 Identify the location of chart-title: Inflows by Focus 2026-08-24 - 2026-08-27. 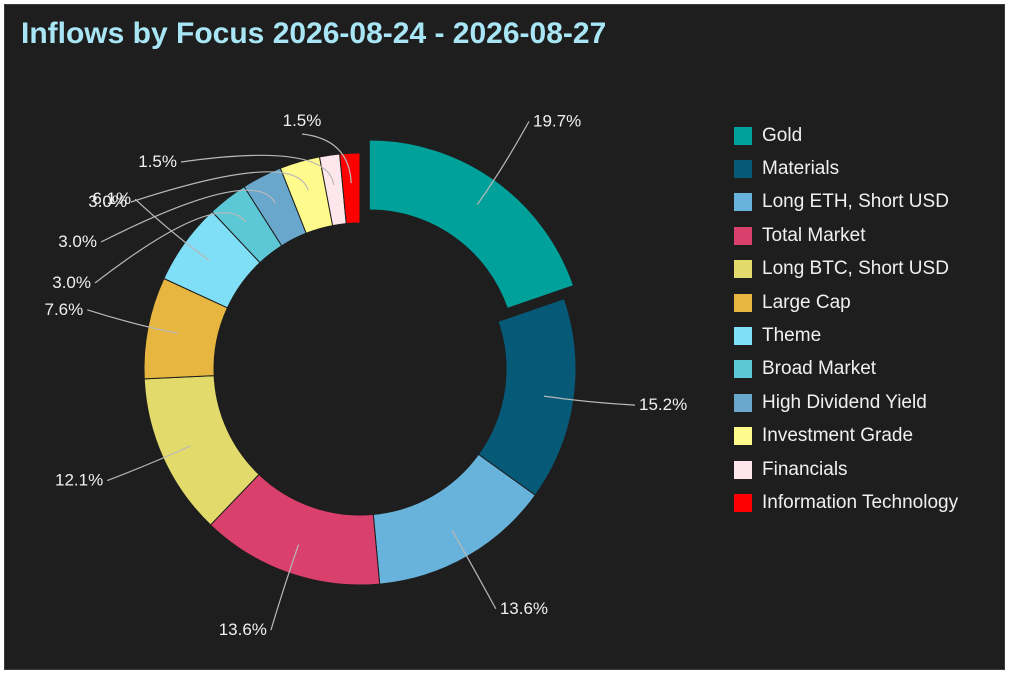
(314, 33).